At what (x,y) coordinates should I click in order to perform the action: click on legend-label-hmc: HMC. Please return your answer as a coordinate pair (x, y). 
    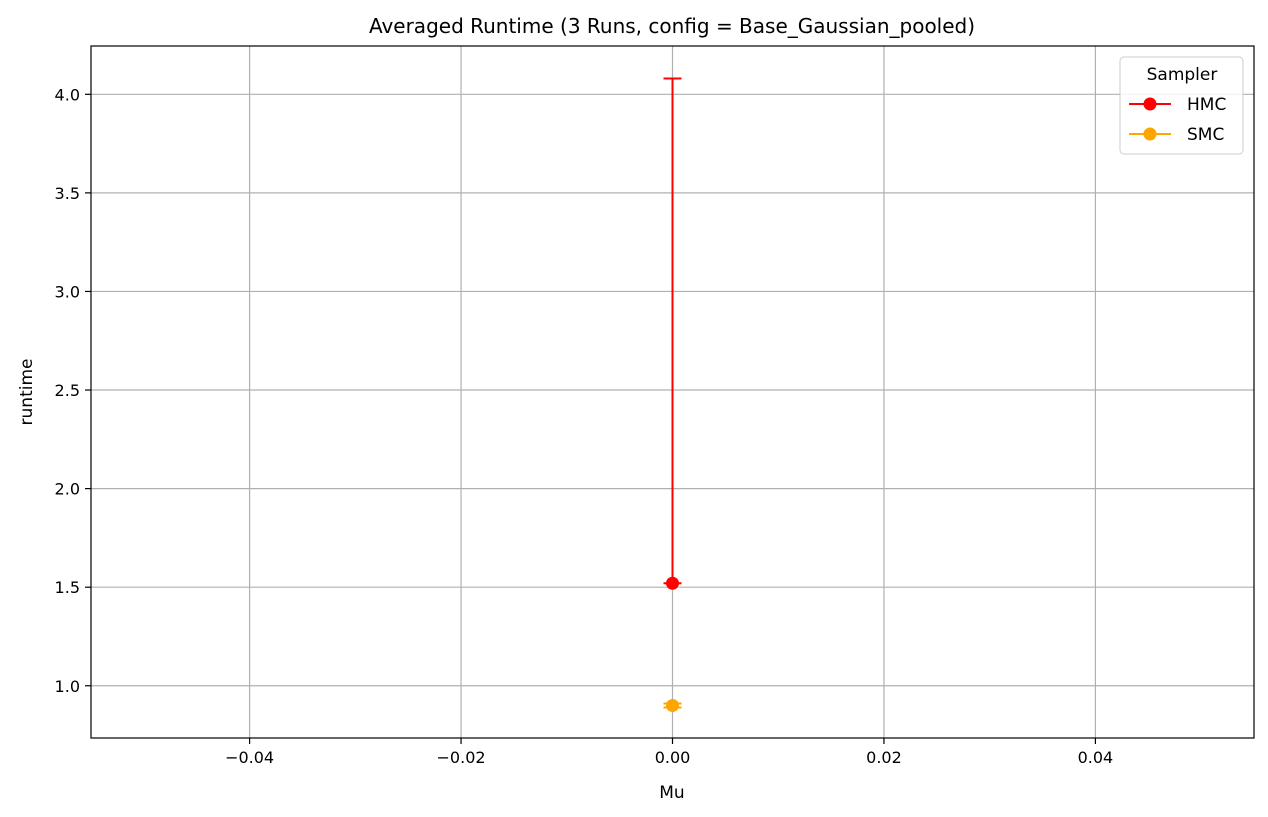
    Looking at the image, I should click on (1206, 105).